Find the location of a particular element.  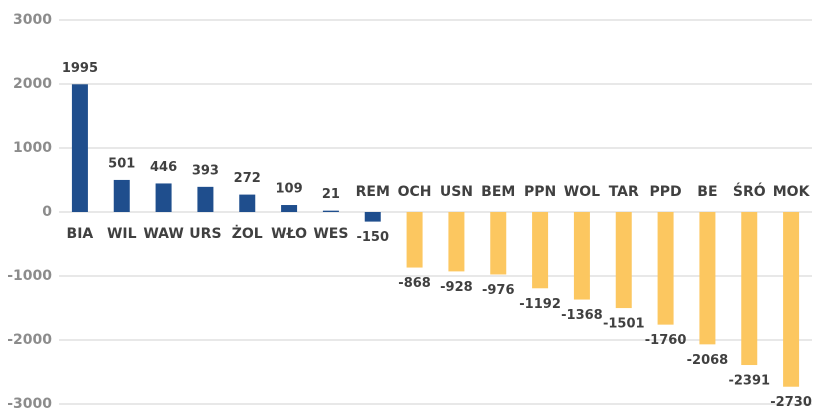

x-tick-label: WŁO is located at coordinates (289, 234).